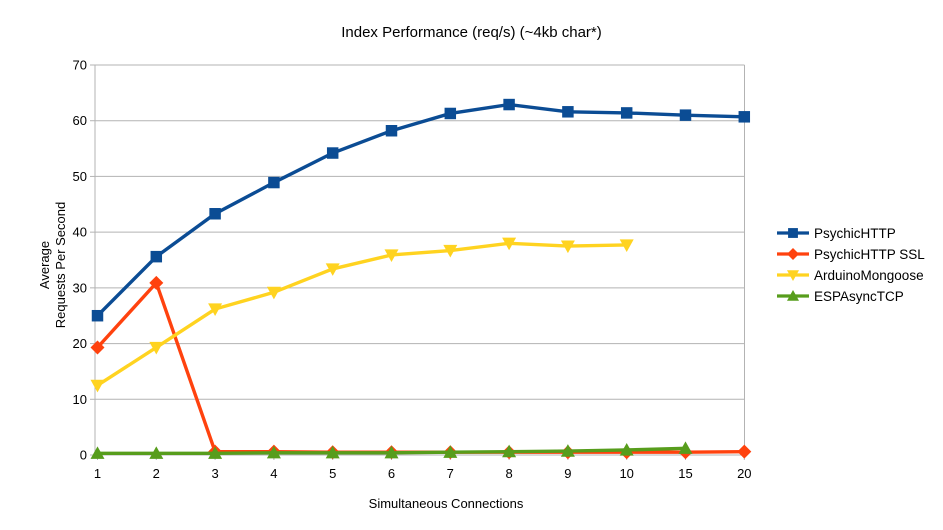 This screenshot has height=530, width=943. I want to click on legend-item-arduinomongoose: ArduinoMongoose, so click(850, 275).